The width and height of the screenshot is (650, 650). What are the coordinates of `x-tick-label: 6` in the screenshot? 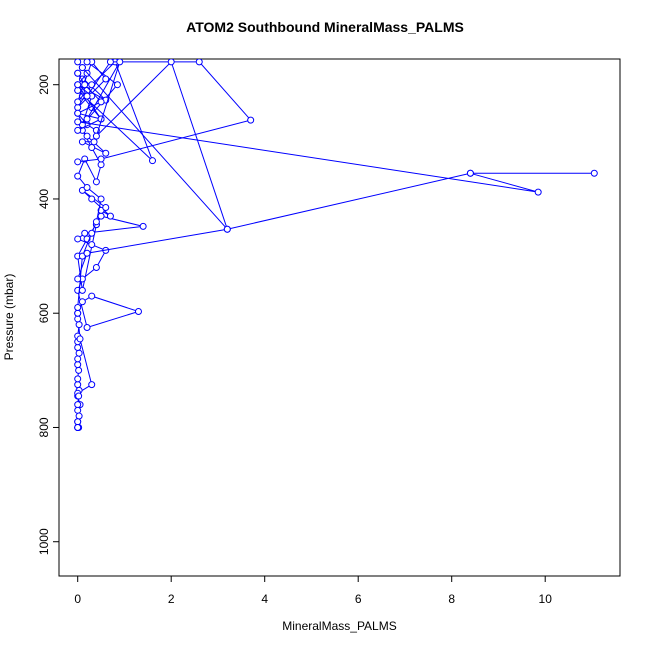 It's located at (358, 599).